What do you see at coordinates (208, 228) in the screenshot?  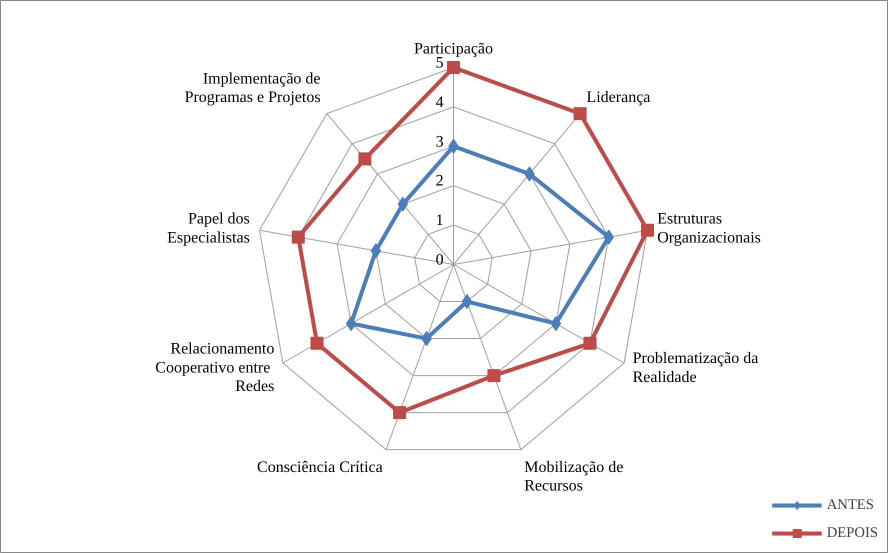 I see `spoke-label: Papel dos Especialistas` at bounding box center [208, 228].